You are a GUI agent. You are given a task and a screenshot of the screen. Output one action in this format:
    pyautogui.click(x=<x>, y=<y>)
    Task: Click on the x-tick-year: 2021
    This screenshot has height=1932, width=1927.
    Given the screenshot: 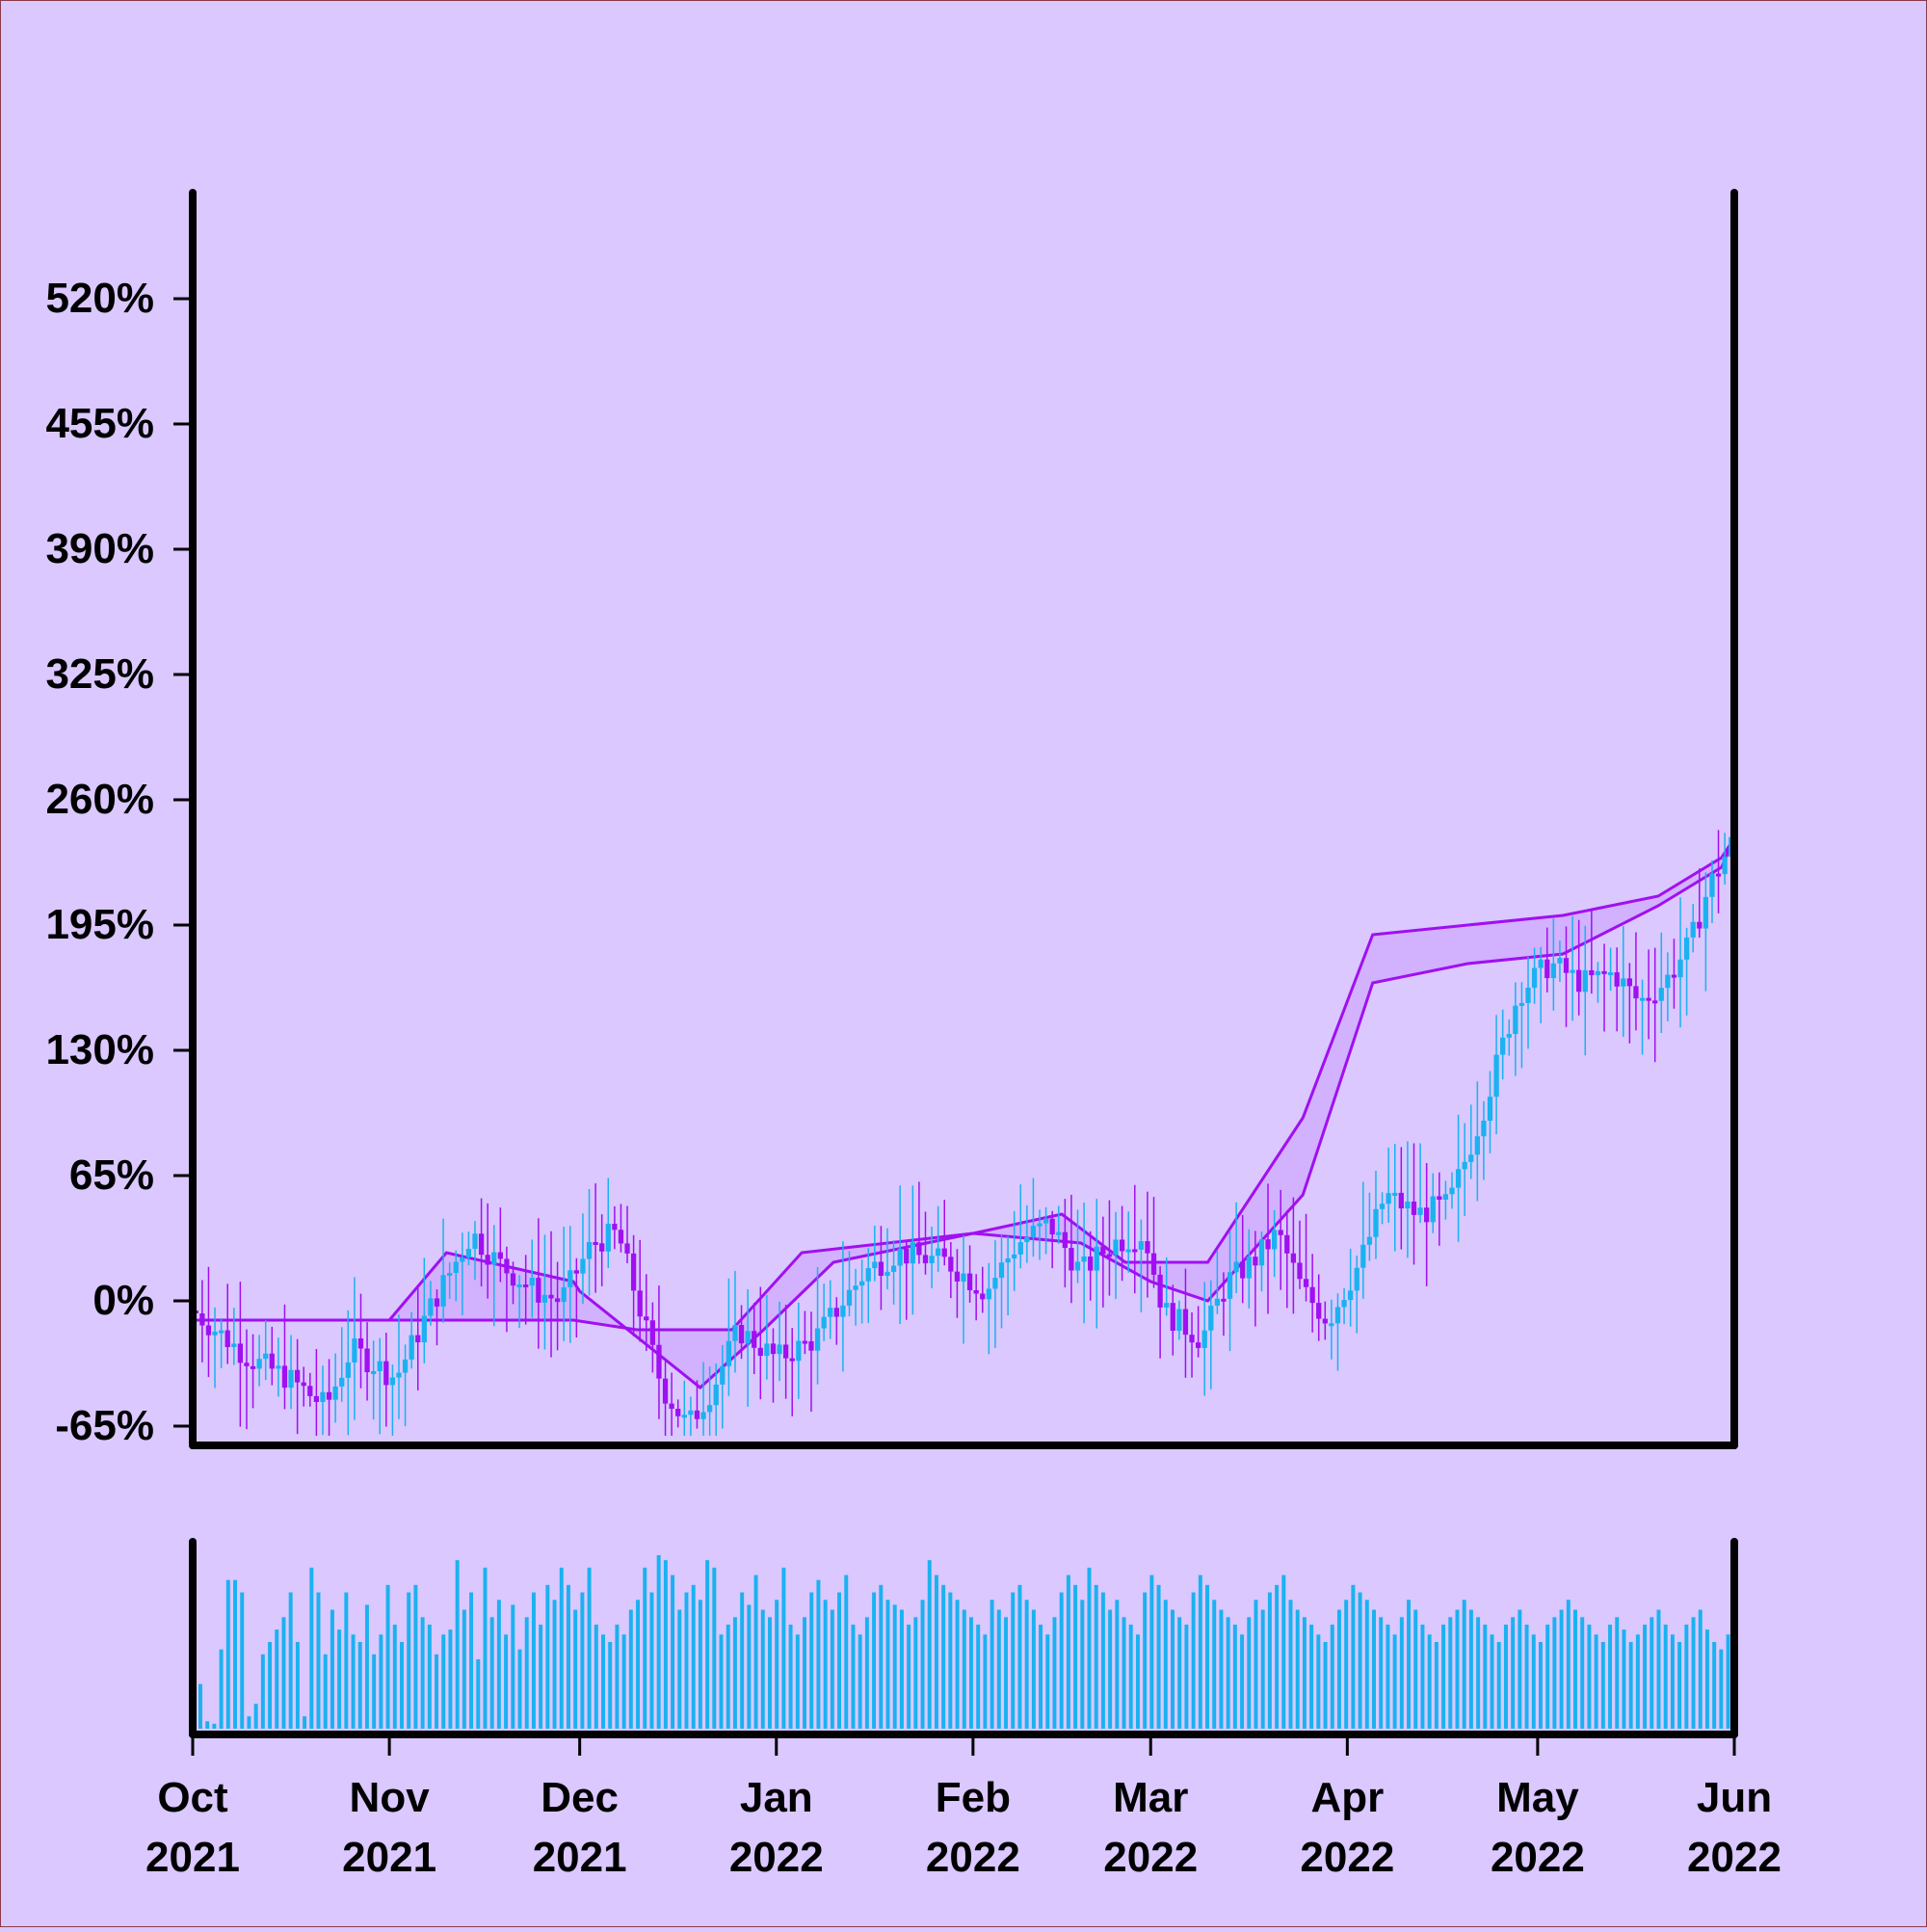 What is the action you would take?
    pyautogui.click(x=389, y=1857)
    